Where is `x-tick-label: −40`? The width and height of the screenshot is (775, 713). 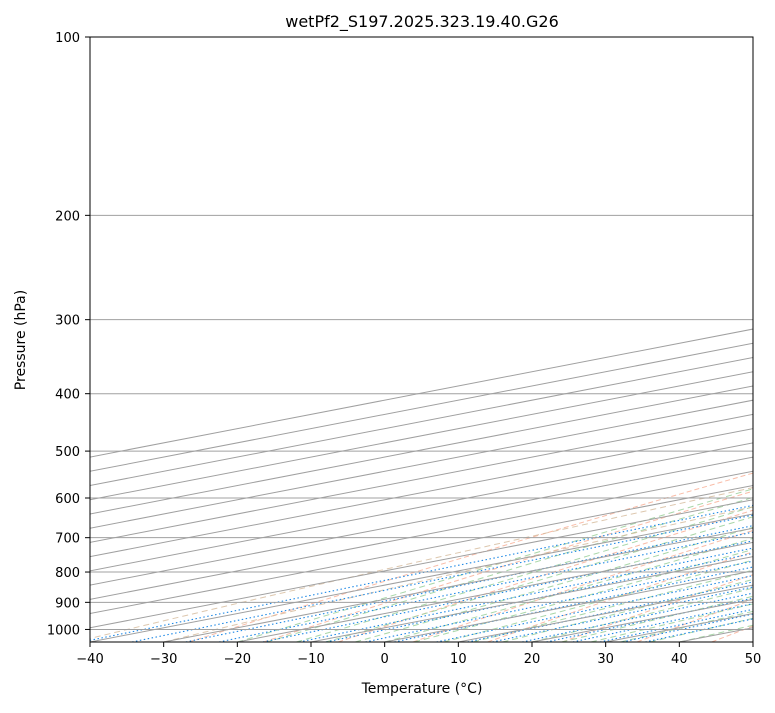 x-tick-label: −40 is located at coordinates (89, 659).